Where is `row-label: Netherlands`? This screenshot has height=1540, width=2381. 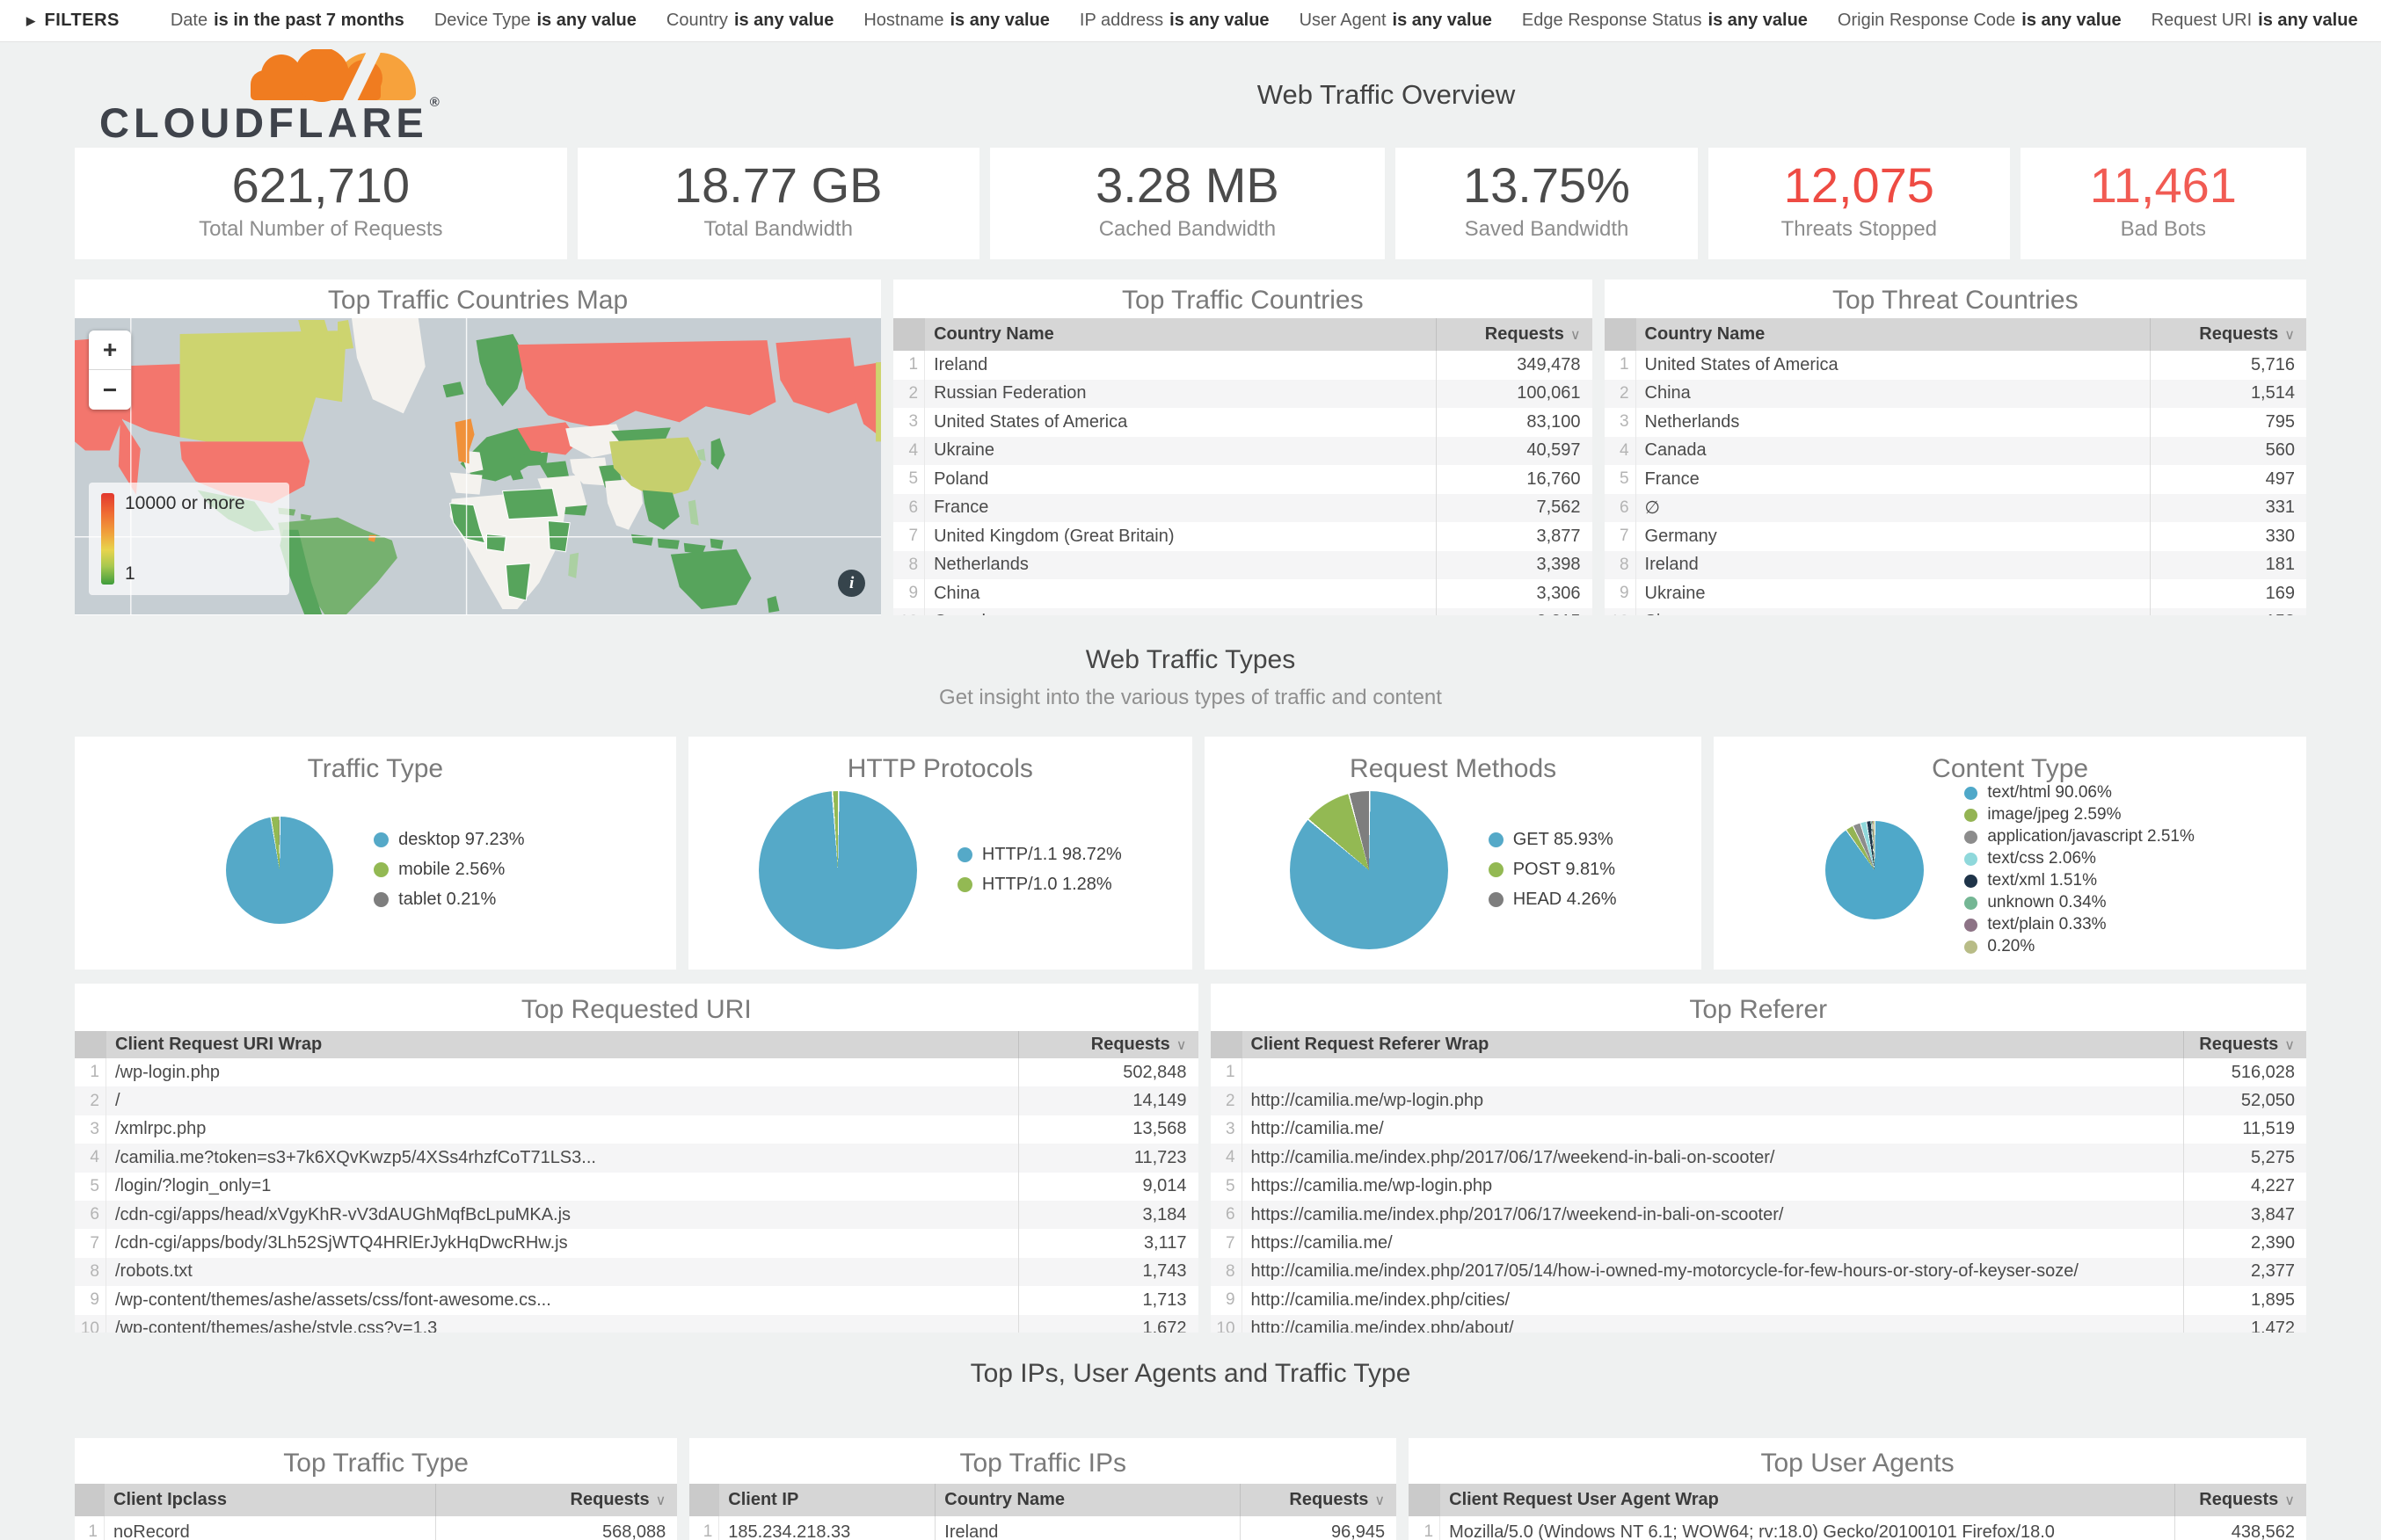
row-label: Netherlands is located at coordinates (981, 565).